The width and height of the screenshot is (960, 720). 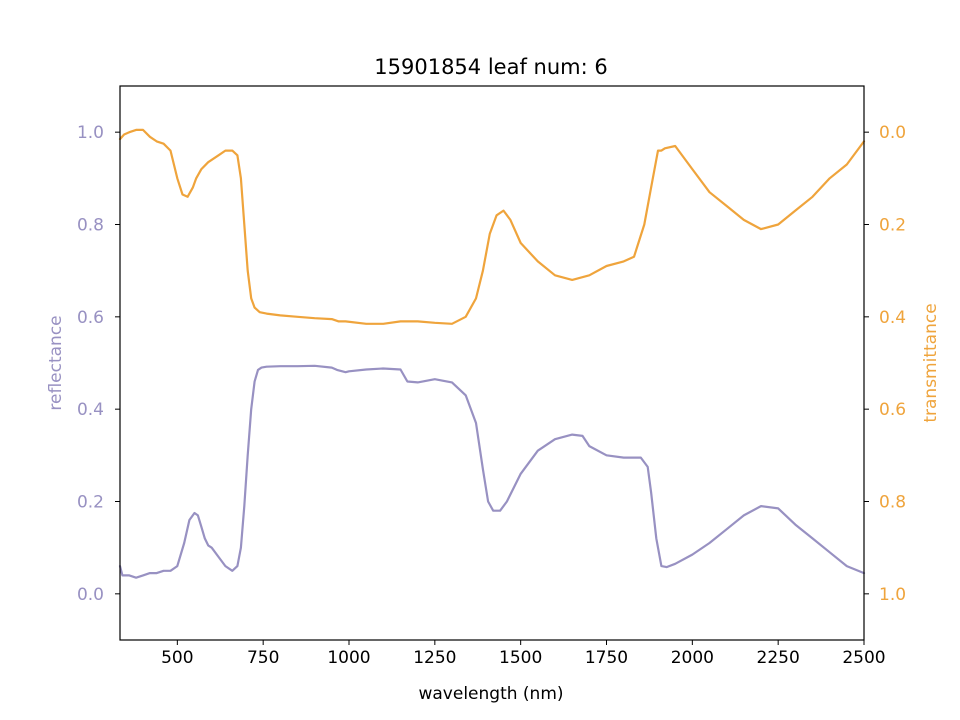 I want to click on x-tick-label: 500, so click(x=177, y=658).